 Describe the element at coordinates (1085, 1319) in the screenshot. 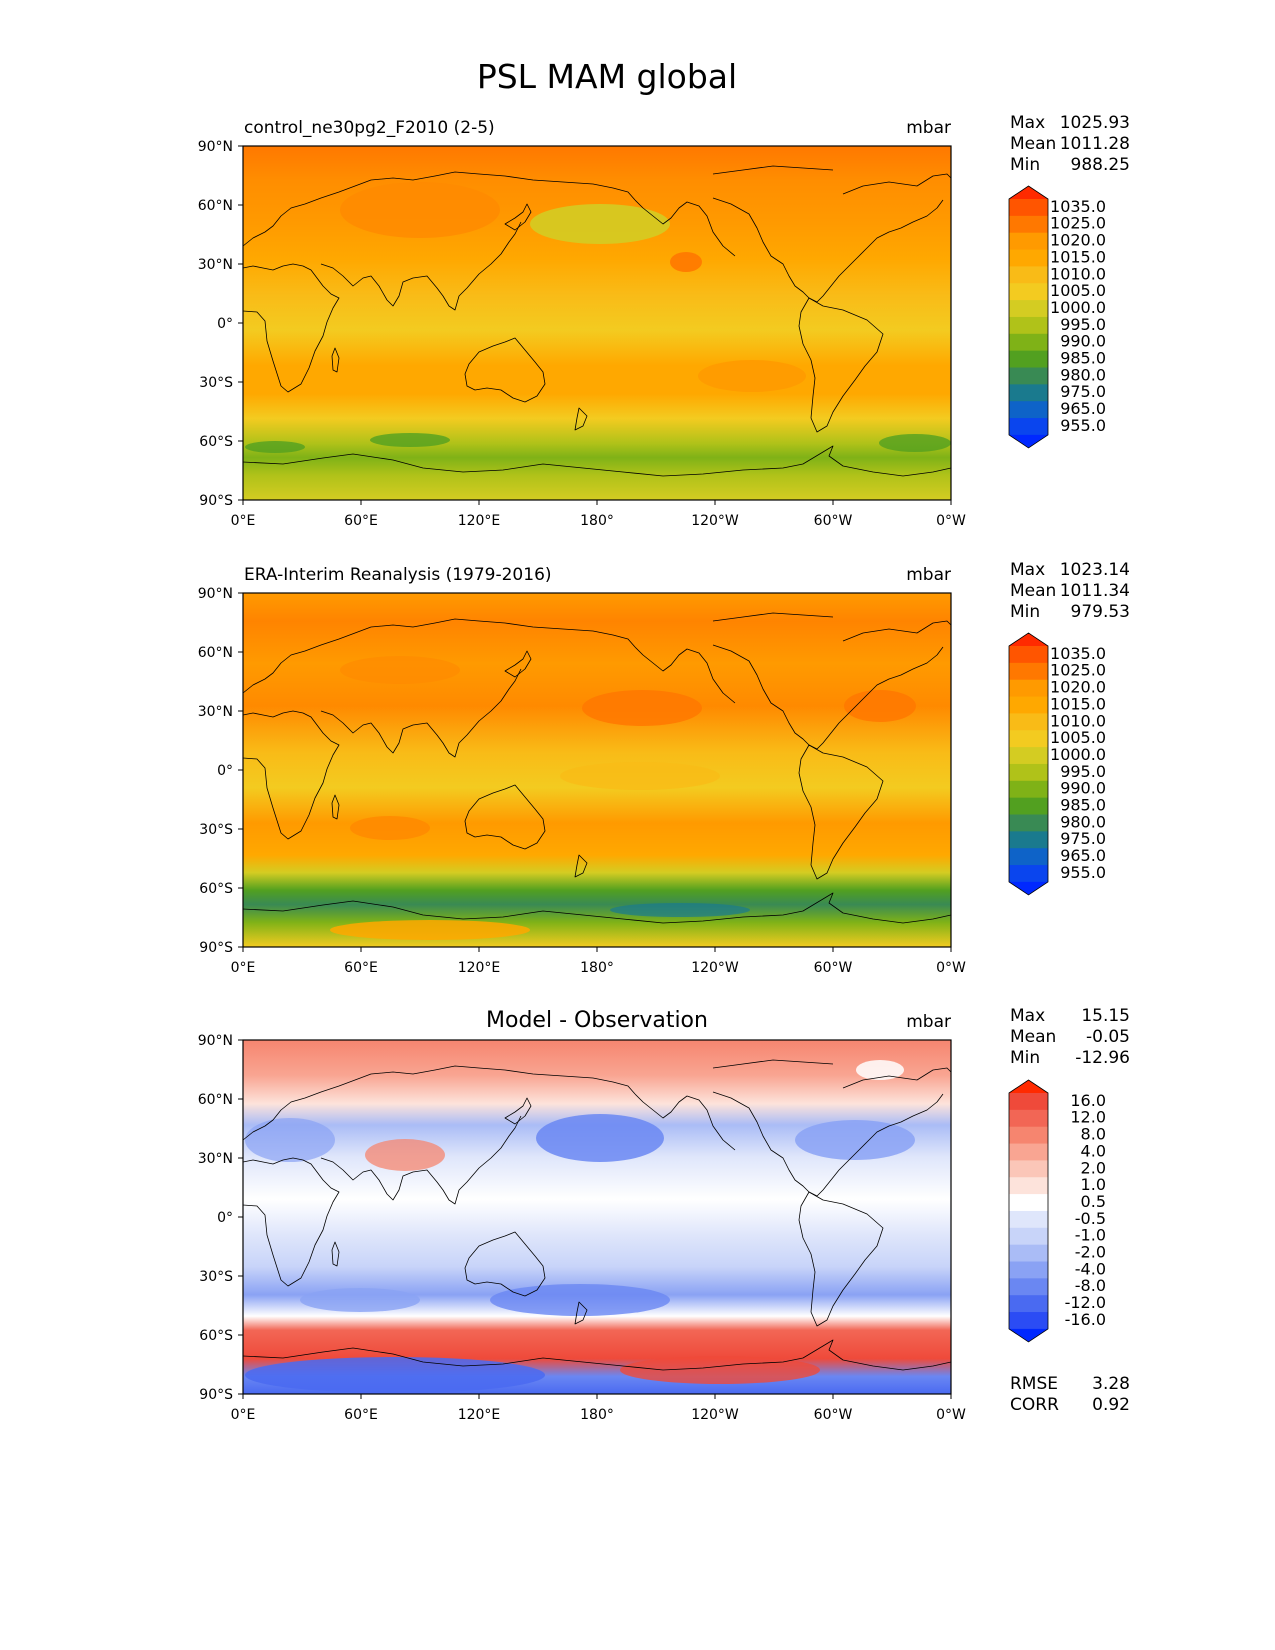

I see `colorbar-label: -16.0` at that location.